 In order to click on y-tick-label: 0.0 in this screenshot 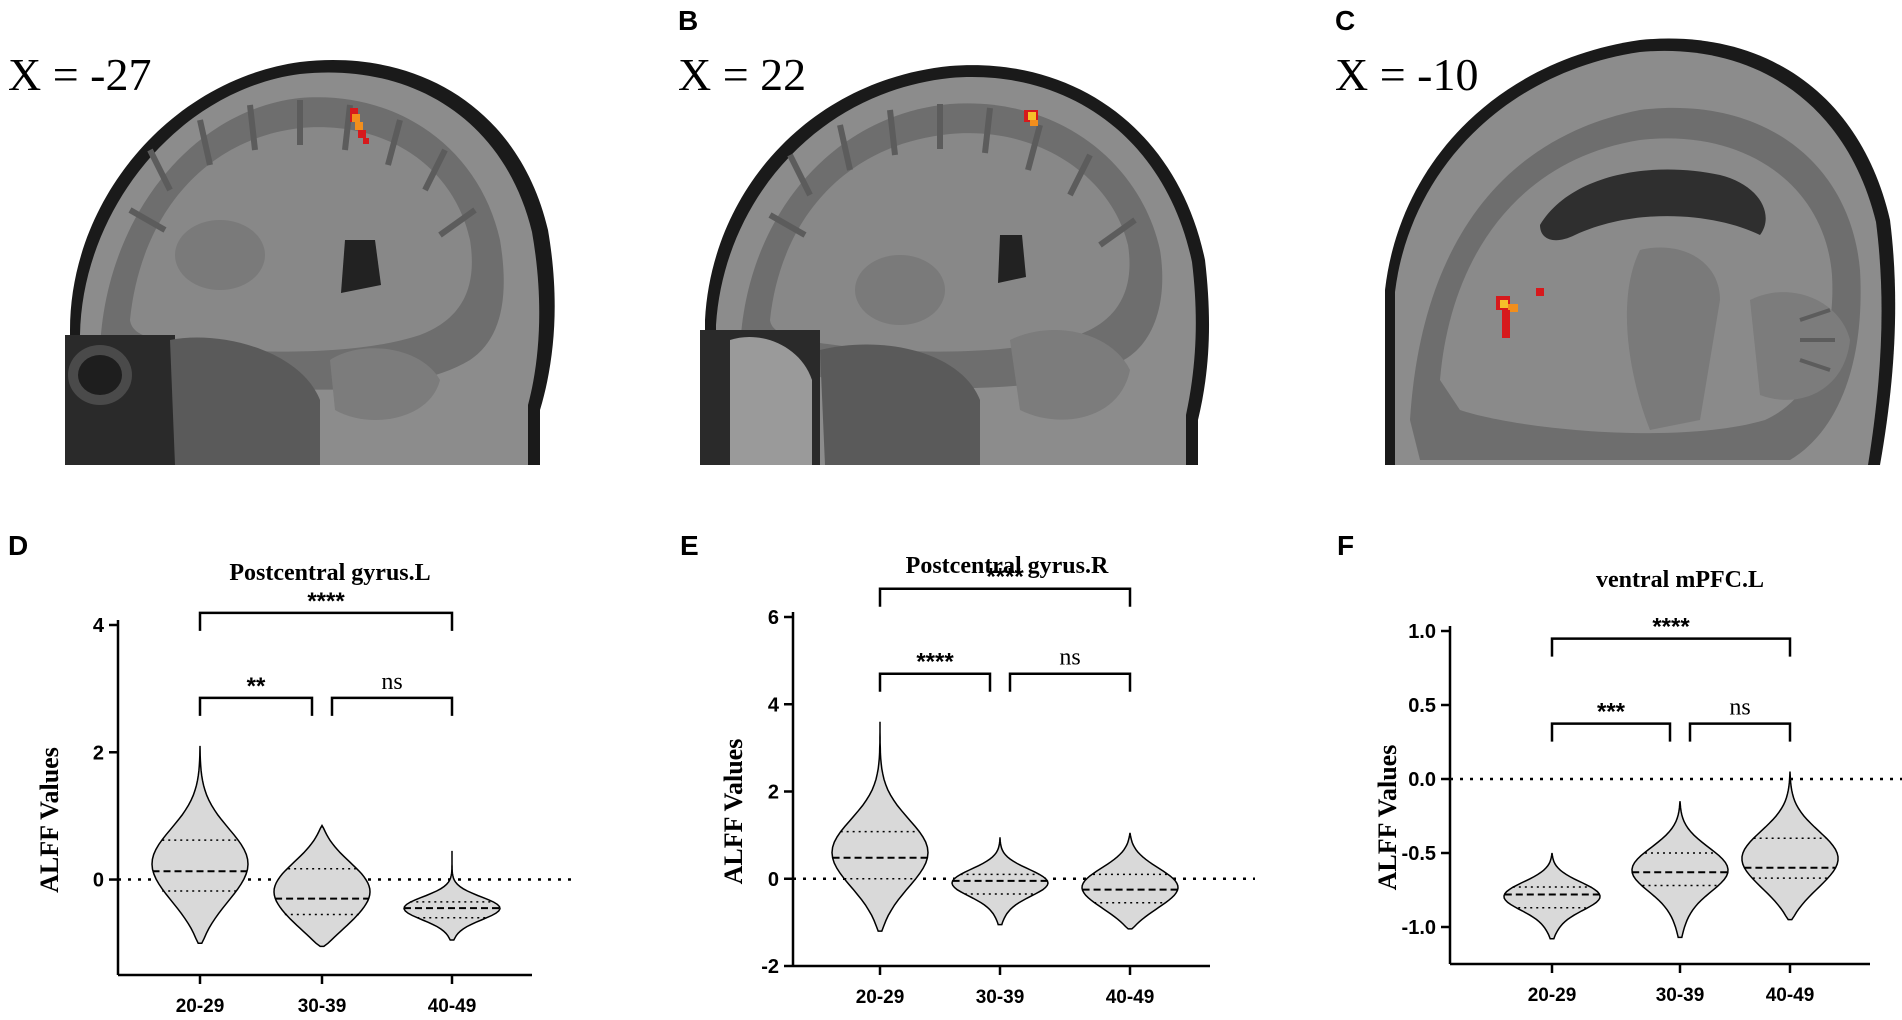, I will do `click(1422, 780)`.